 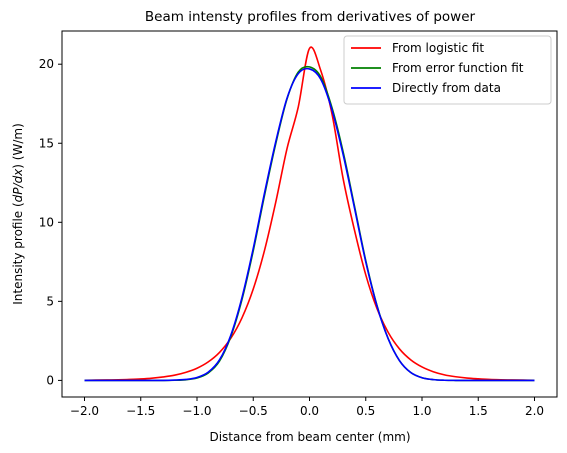 I want to click on y-axis-label-suffix: ) (W/m), so click(x=18, y=145).